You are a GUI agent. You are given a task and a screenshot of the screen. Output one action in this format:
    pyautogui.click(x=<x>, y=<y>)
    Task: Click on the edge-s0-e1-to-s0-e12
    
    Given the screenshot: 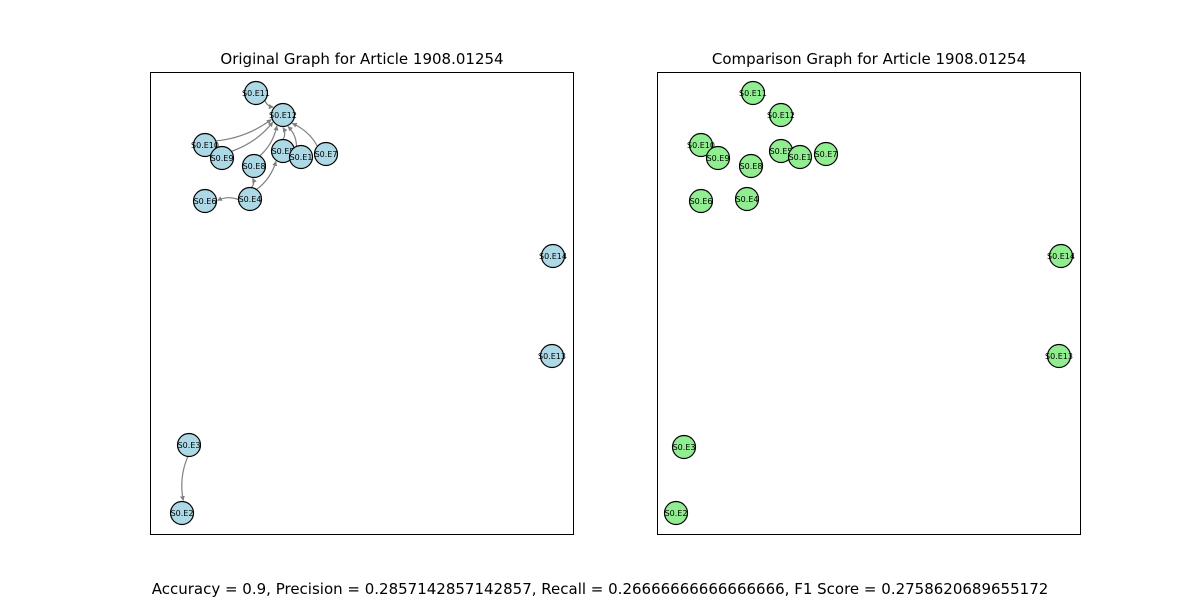 What is the action you would take?
    pyautogui.click(x=292, y=136)
    